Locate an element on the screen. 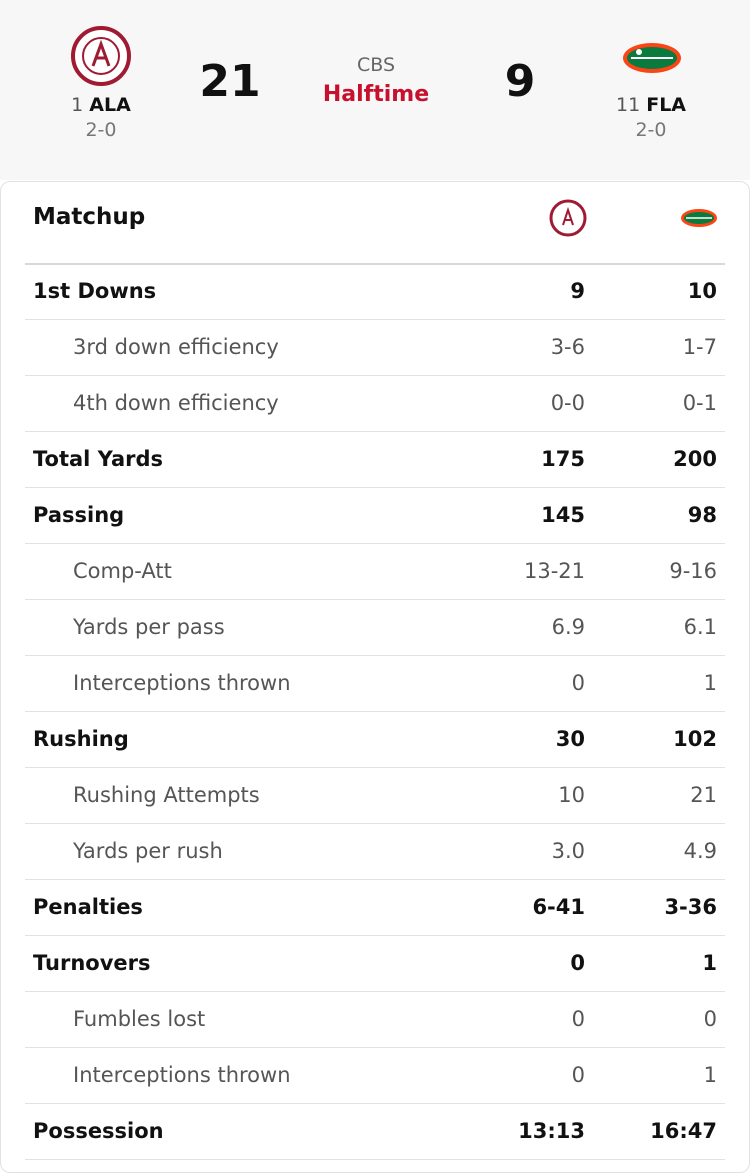 Image resolution: width=750 pixels, height=1173 pixels. stat-label: Rushing Attempts is located at coordinates (166, 795).